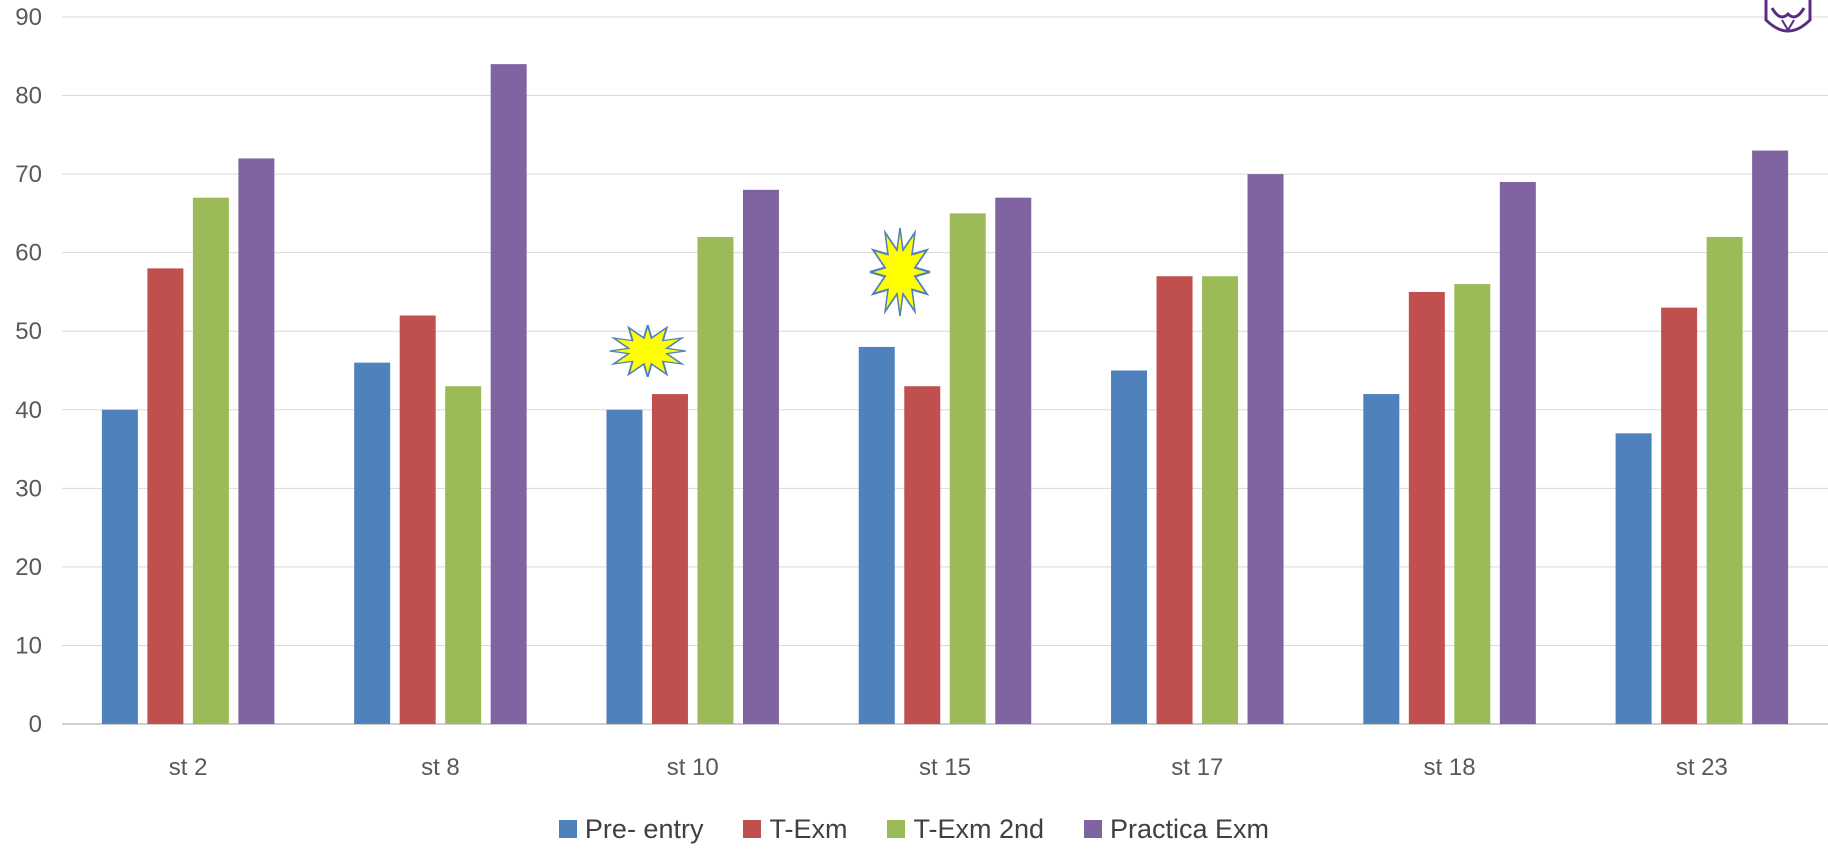 Image resolution: width=1828 pixels, height=849 pixels. I want to click on legend-item: T-Exm 2nd, so click(965, 829).